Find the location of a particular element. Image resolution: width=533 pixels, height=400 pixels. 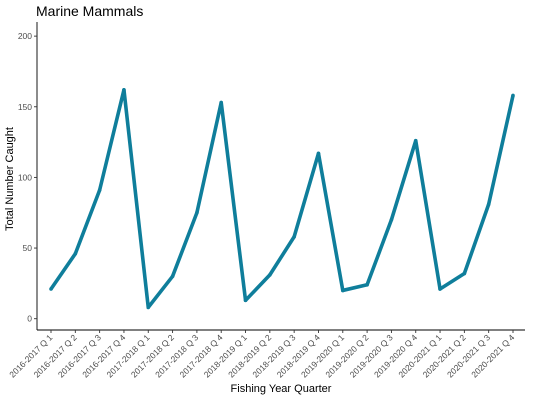

y-tick-label: 100 is located at coordinates (25, 177).